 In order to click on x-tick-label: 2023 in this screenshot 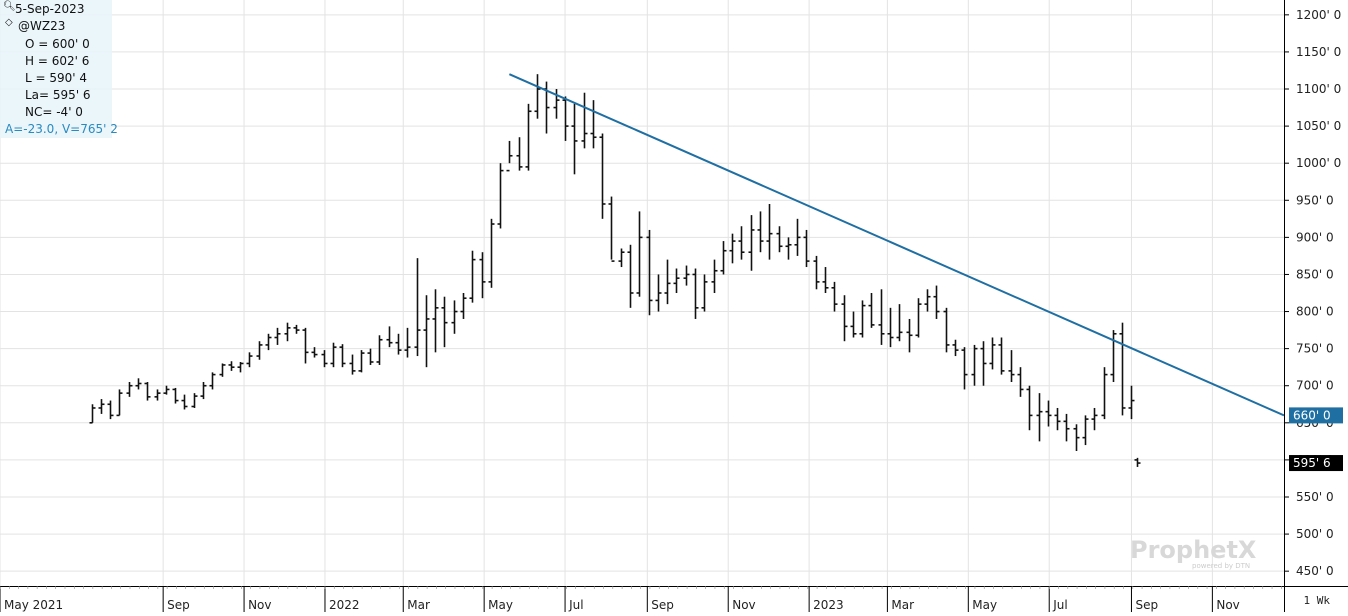, I will do `click(828, 605)`.